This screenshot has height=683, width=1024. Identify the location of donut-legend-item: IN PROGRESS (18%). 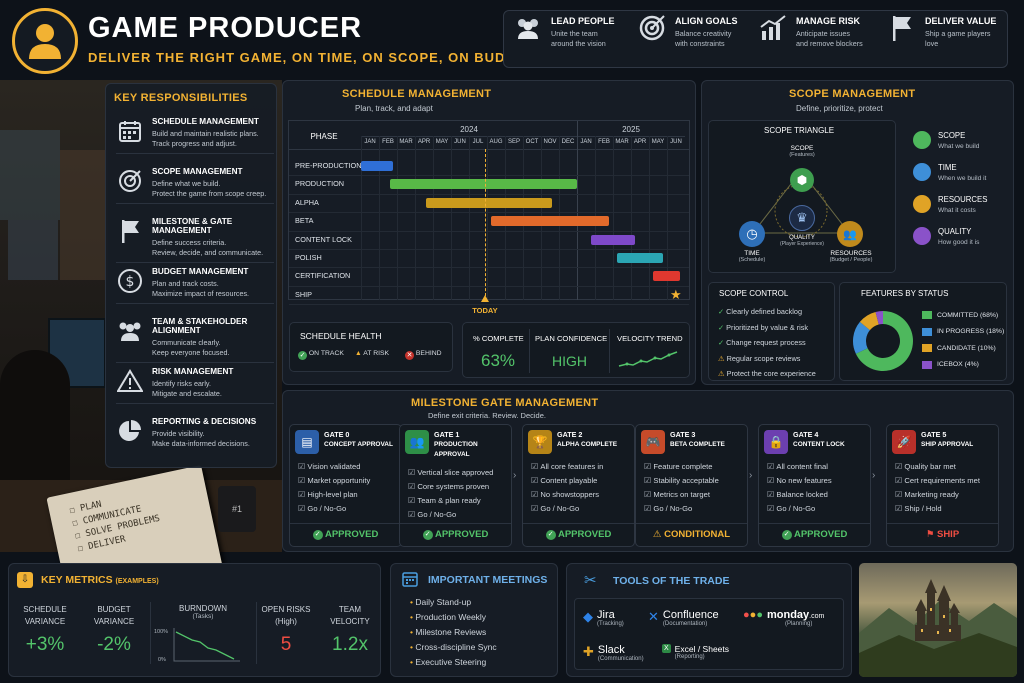
(963, 331).